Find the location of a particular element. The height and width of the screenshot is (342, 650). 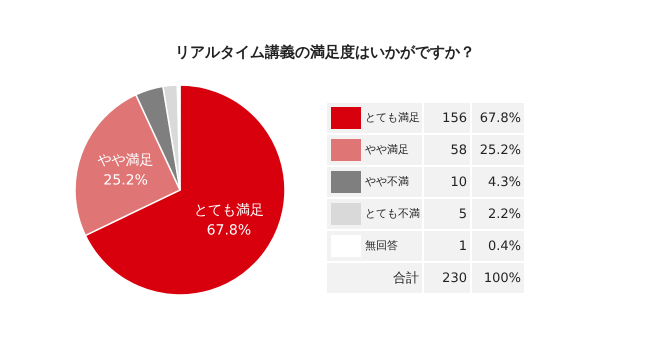

legend-label: とても不満 is located at coordinates (392, 213).